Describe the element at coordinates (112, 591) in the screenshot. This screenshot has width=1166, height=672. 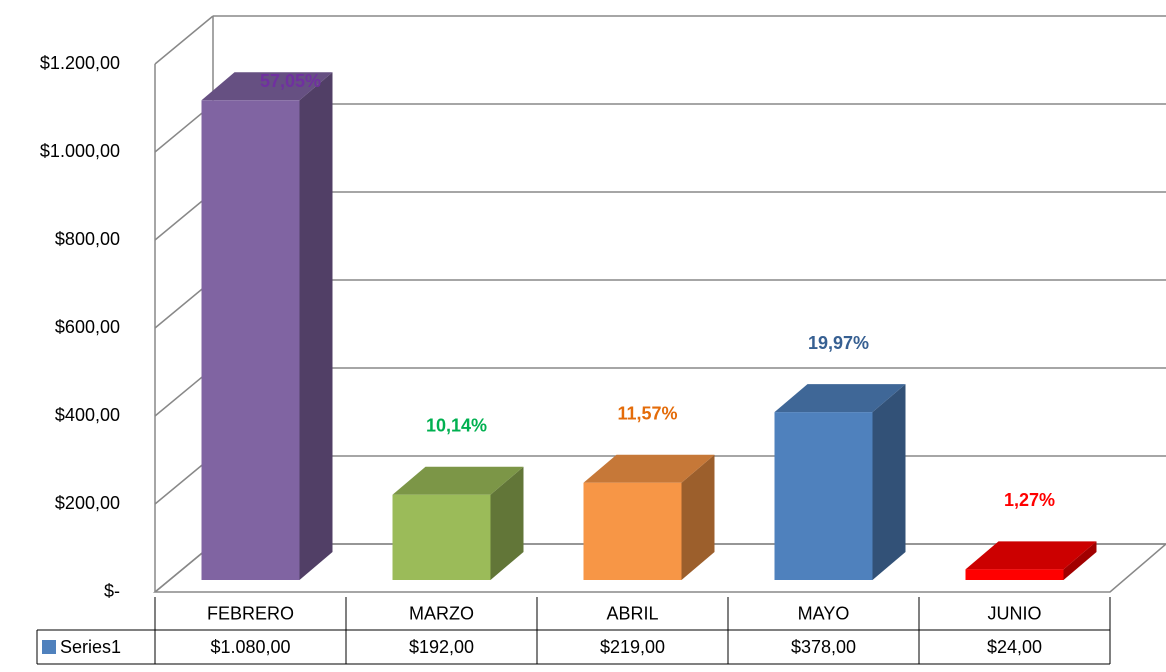
I see `y-tick-label: $-` at that location.